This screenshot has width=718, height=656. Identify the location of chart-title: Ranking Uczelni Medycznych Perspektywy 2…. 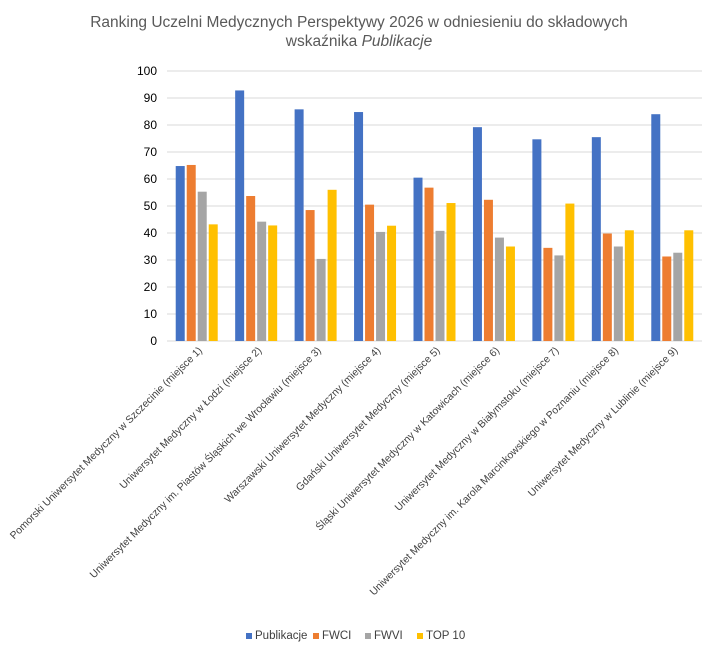
(359, 22).